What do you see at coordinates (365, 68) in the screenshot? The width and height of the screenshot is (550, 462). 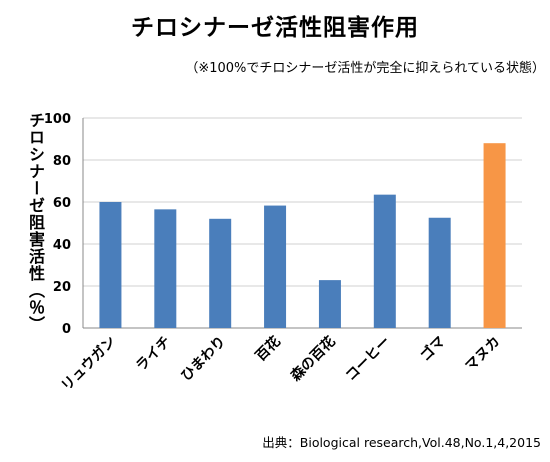 I see `chart-subtitle: （※100%でチロシナーゼ活性が完全に抑えられている状態）` at bounding box center [365, 68].